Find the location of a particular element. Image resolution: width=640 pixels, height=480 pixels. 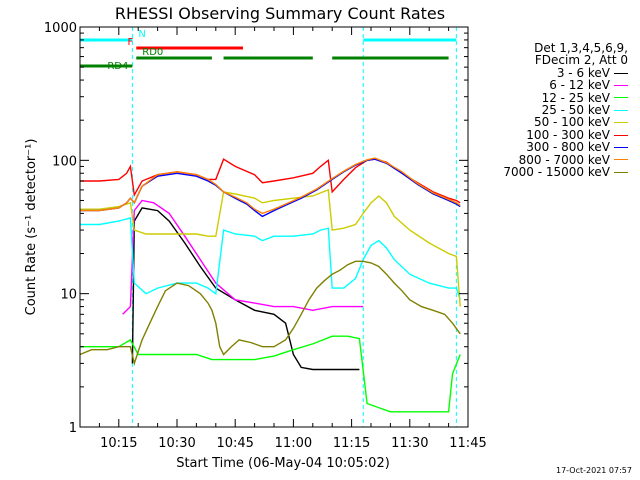

x-tick-label-0: 10:15 is located at coordinates (118, 443).